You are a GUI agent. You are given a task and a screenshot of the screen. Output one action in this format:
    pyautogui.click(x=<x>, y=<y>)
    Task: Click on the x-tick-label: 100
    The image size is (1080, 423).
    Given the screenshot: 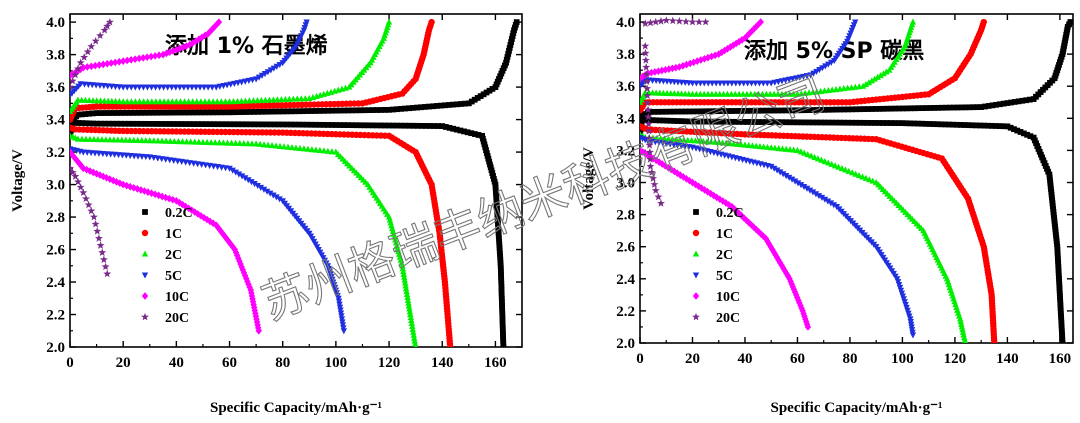 What is the action you would take?
    pyautogui.click(x=902, y=359)
    